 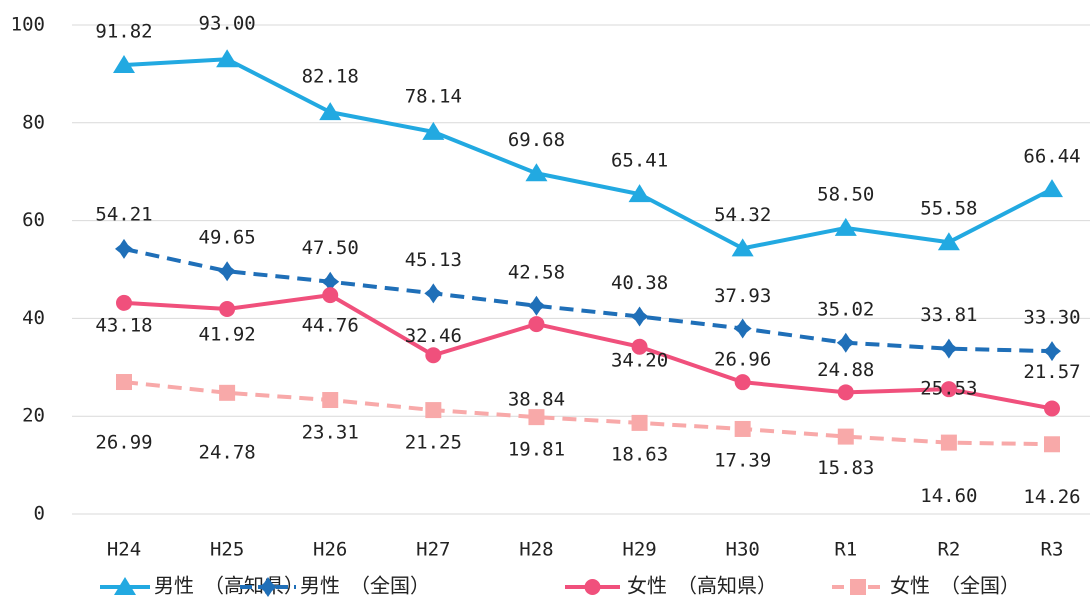 I want to click on x-tick-label: H28, so click(x=536, y=550).